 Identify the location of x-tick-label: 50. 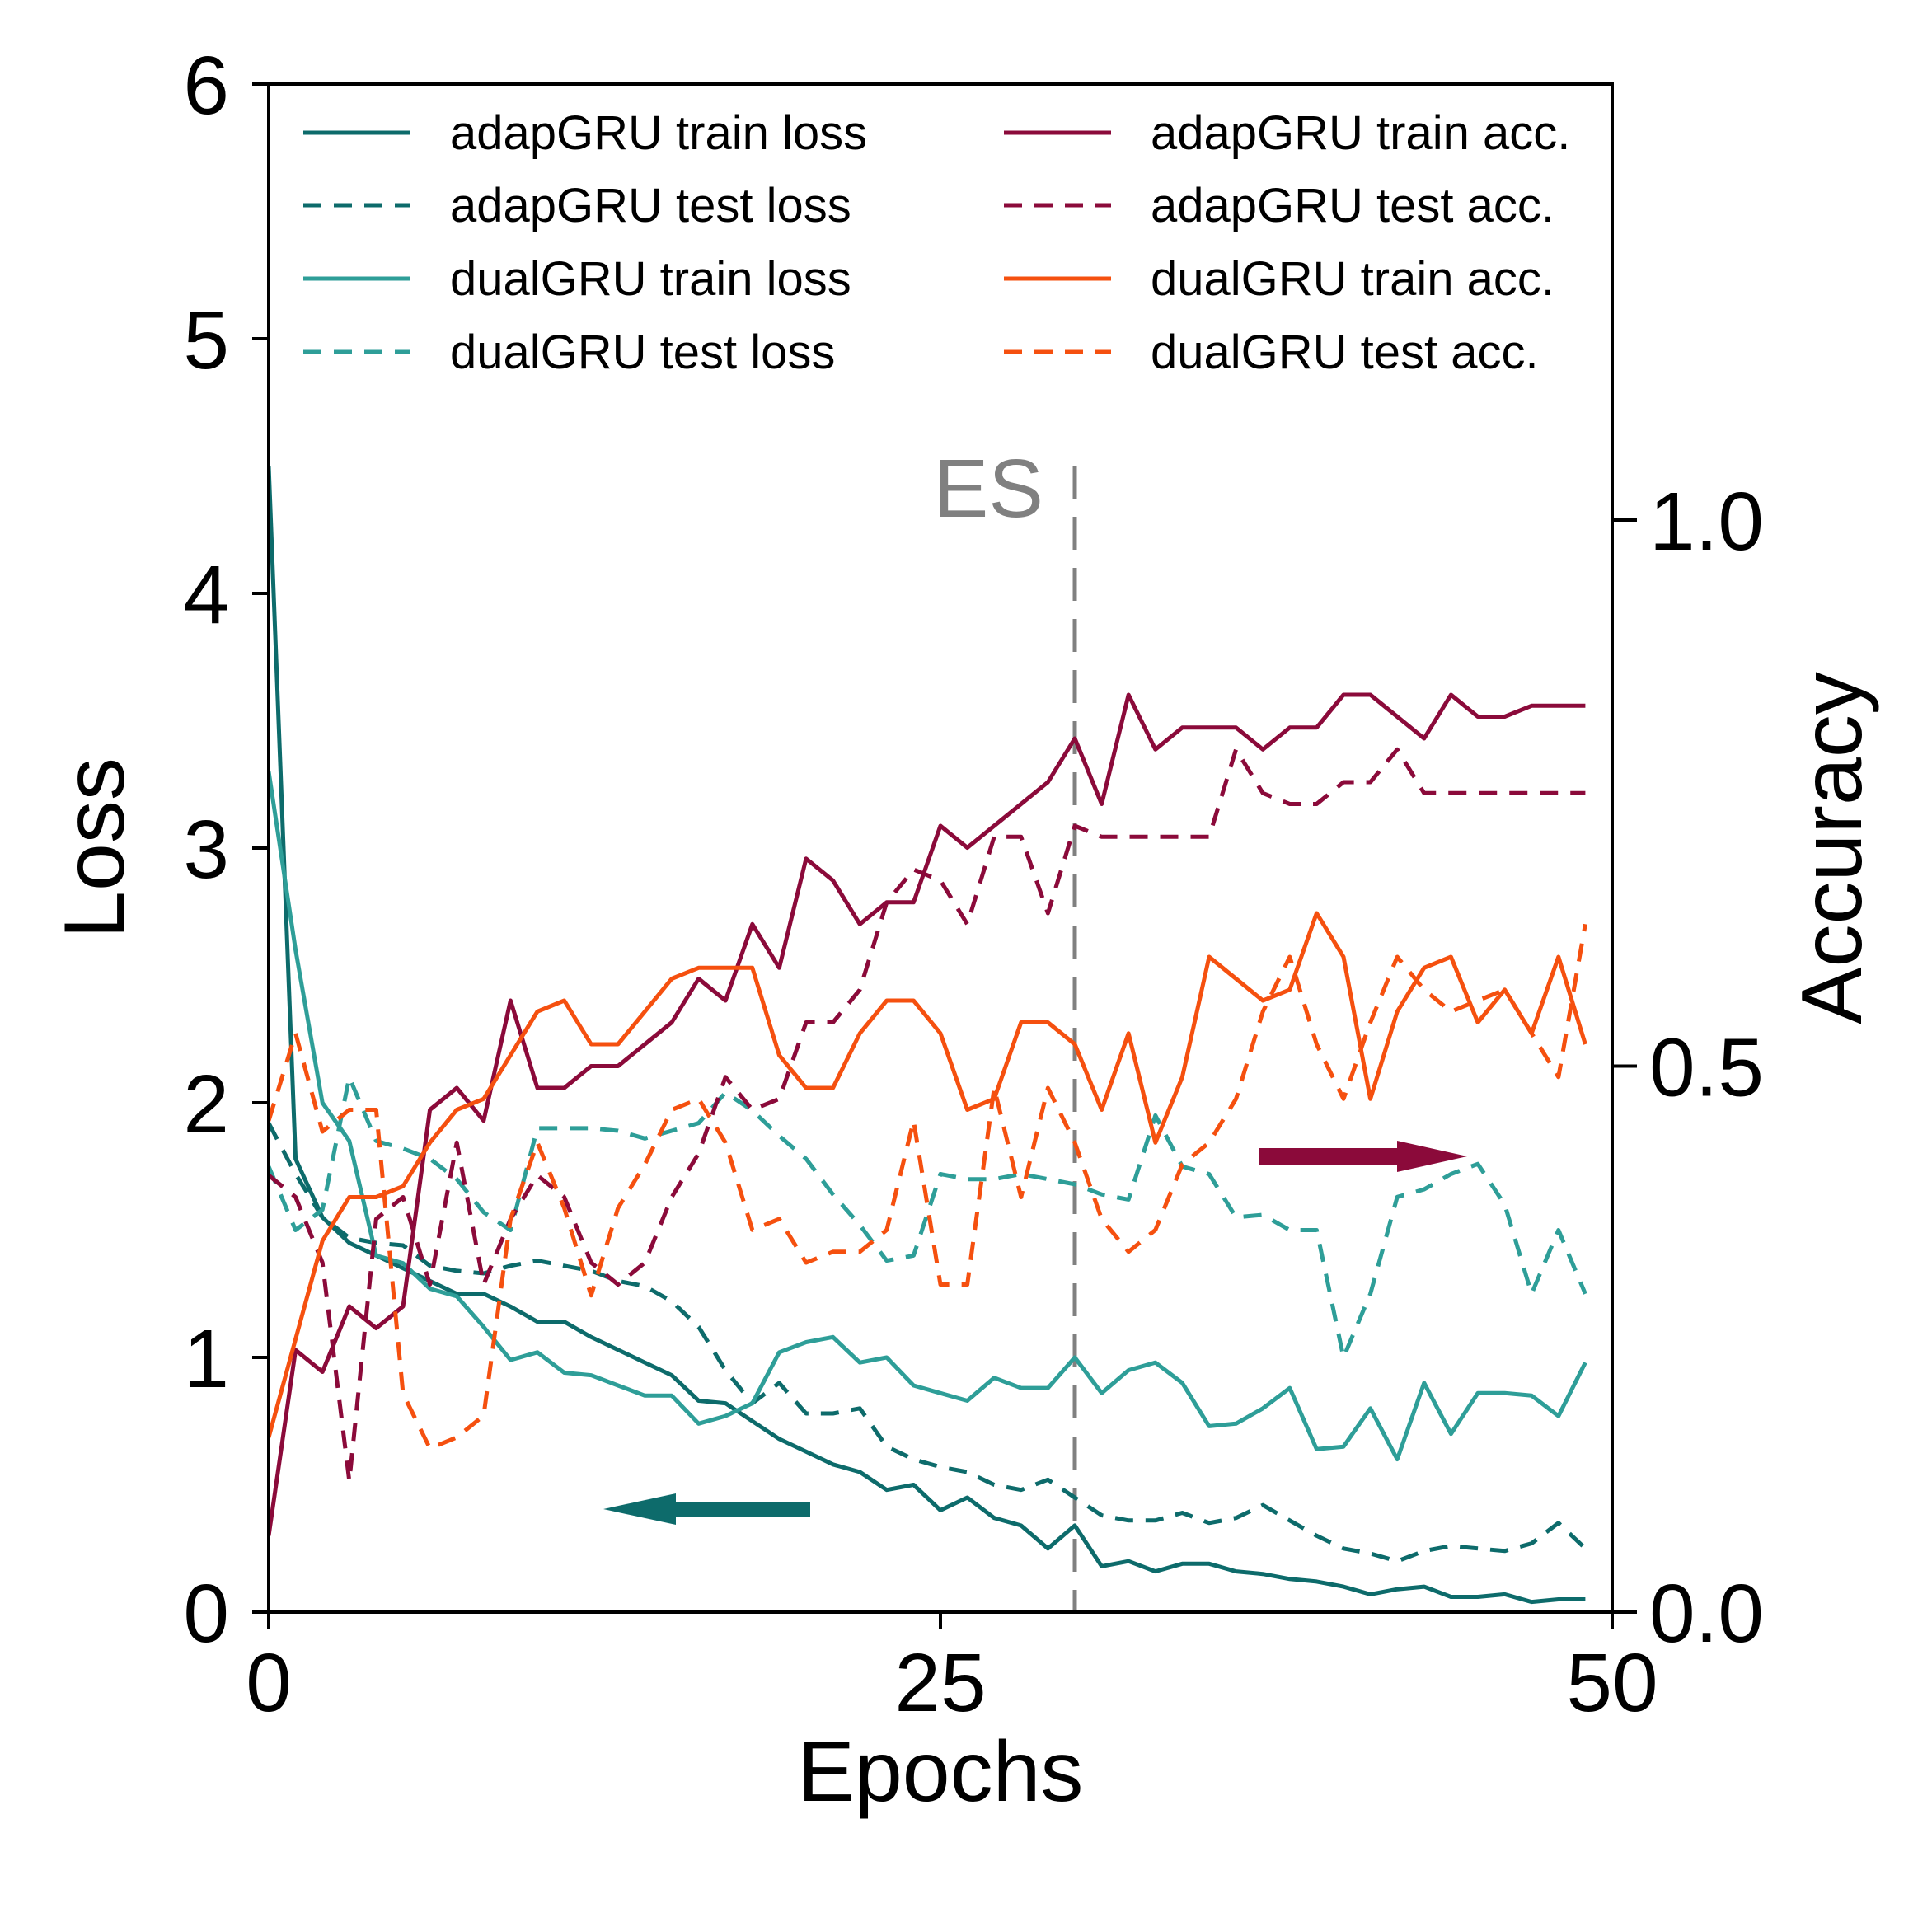
(1612, 1683).